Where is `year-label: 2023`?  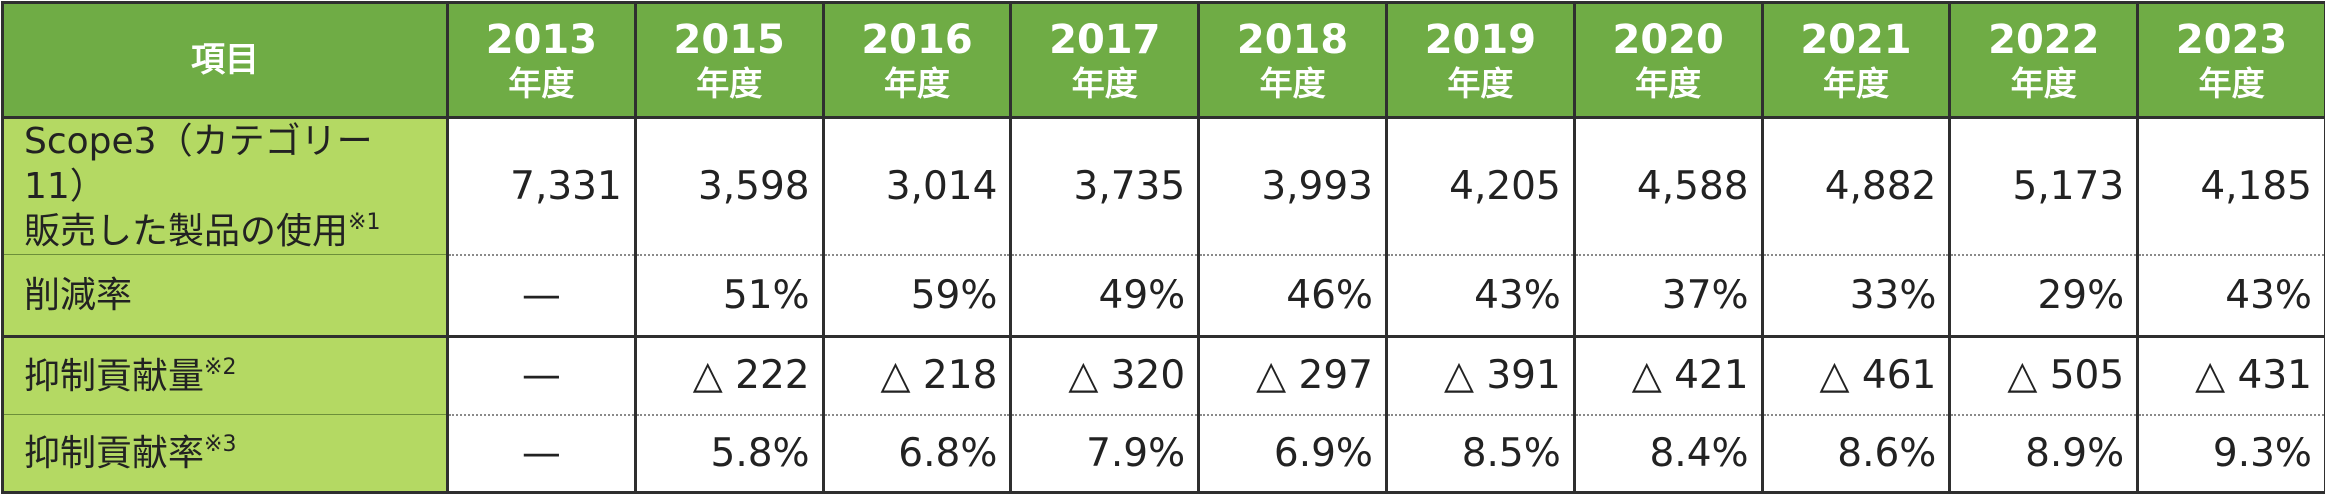
year-label: 2023 is located at coordinates (2231, 40).